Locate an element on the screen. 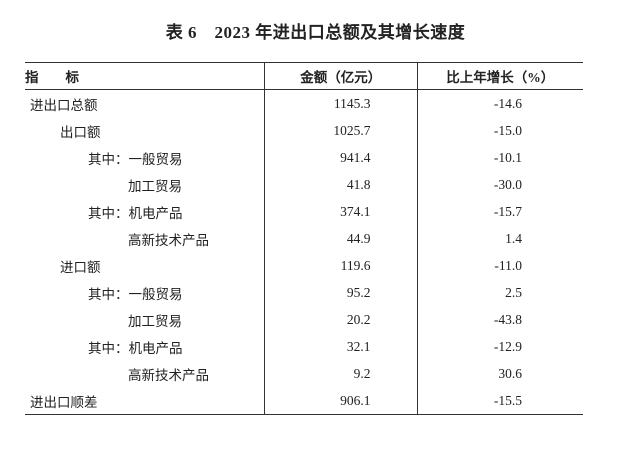 The image size is (631, 453). change-cell: -14.6 is located at coordinates (499, 103).